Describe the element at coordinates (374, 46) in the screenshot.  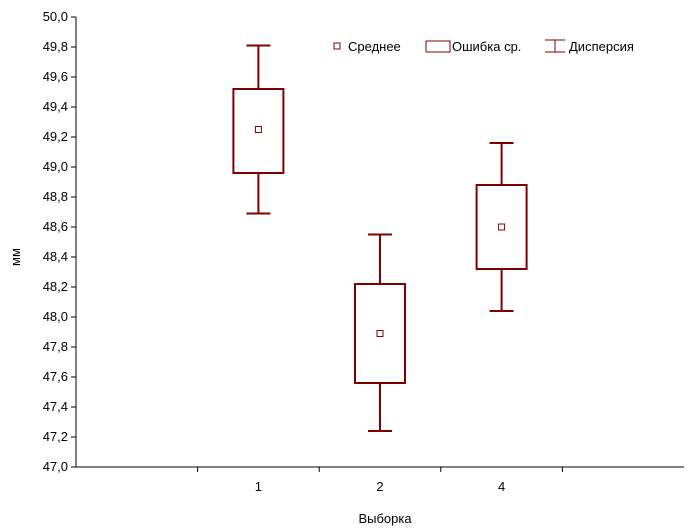
I see `legend-mean-label: Среднее` at that location.